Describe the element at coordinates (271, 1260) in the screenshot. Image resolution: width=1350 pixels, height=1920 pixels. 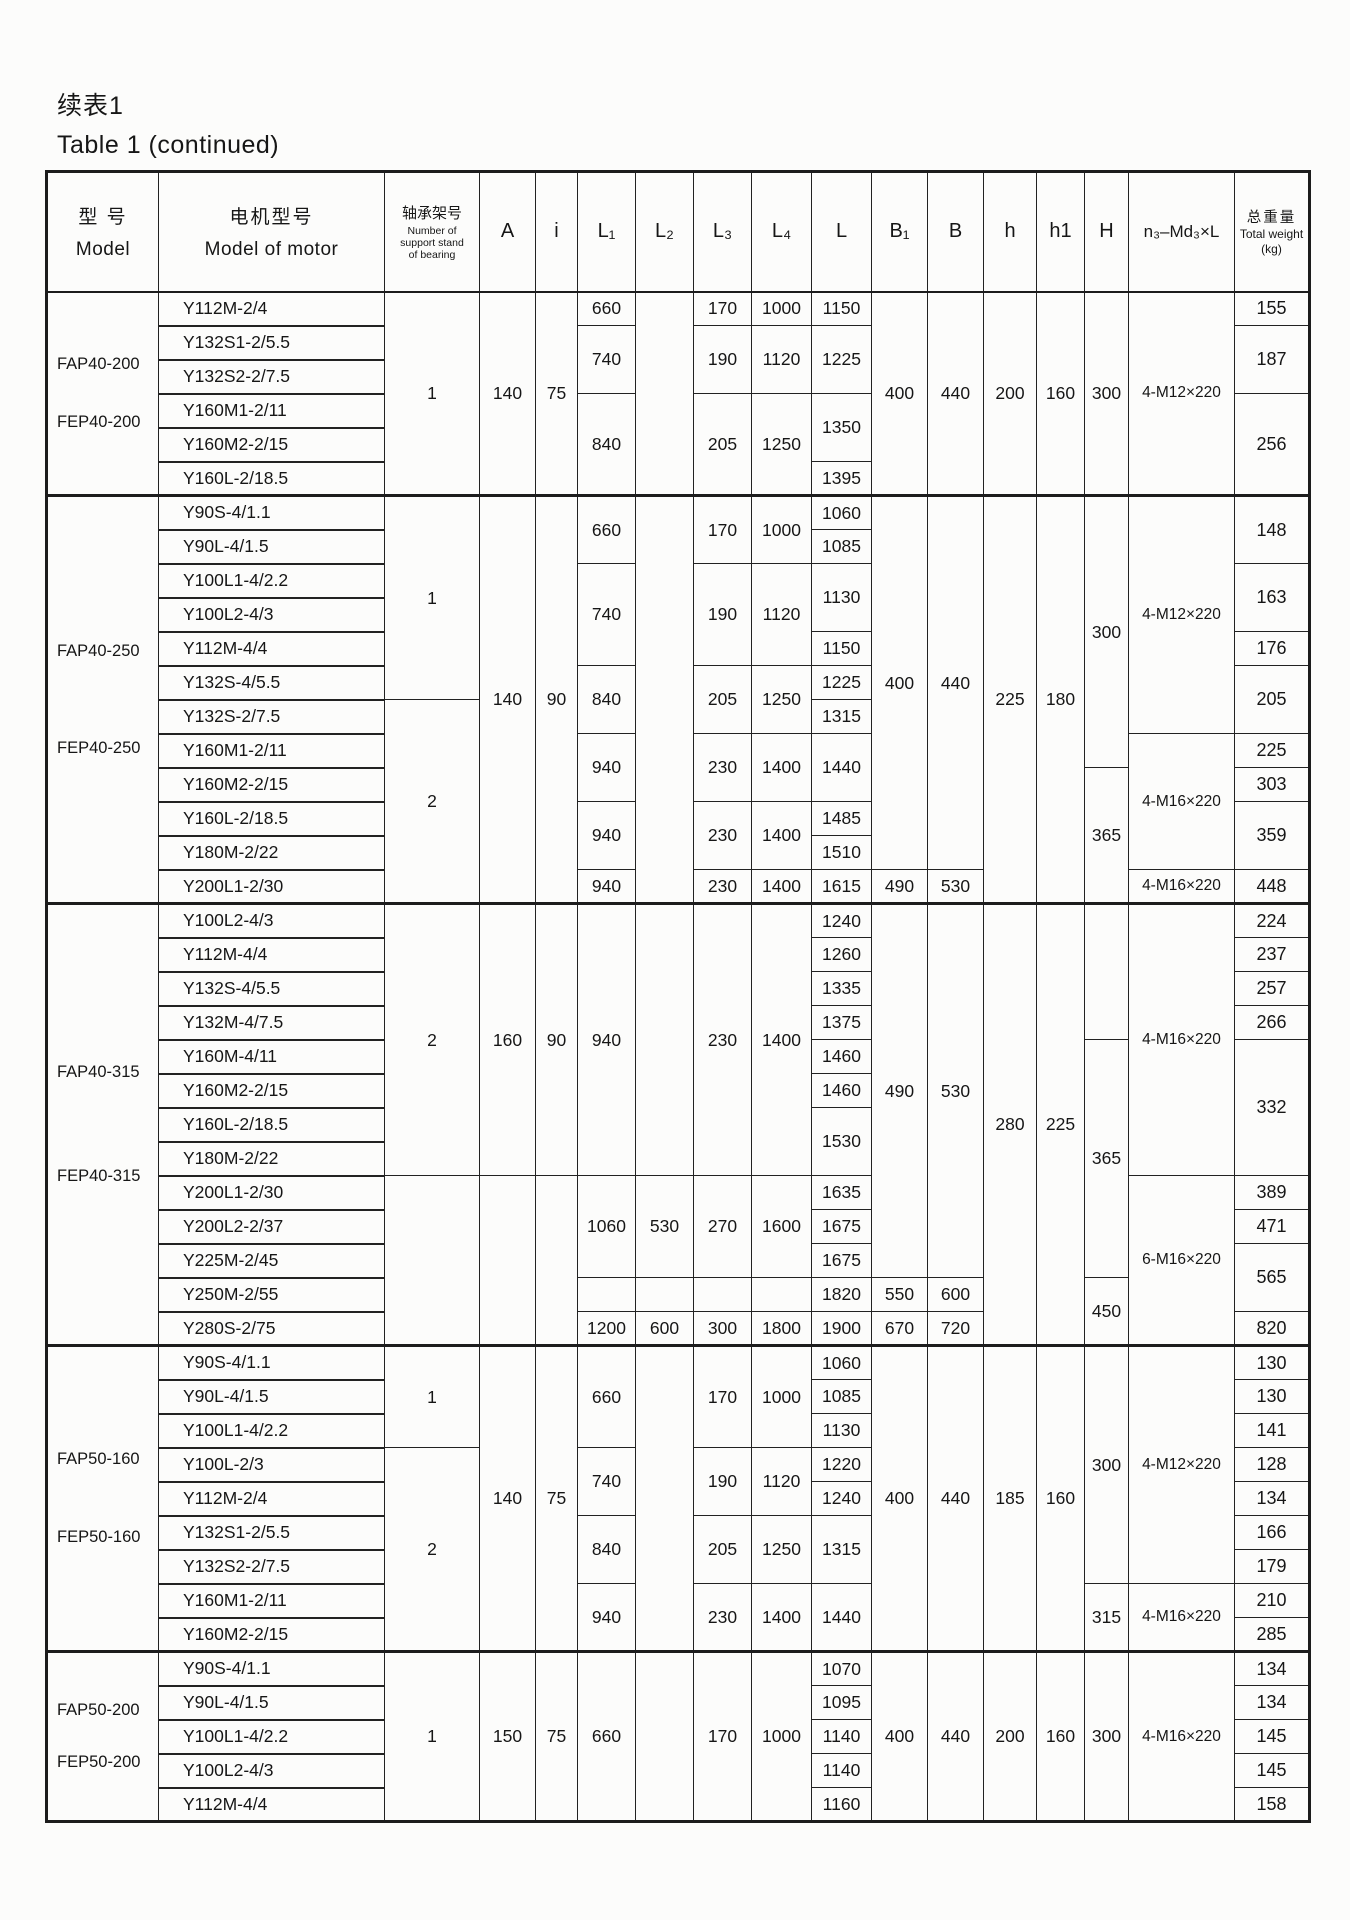
I see `cell-motor: Y225M-2/45` at that location.